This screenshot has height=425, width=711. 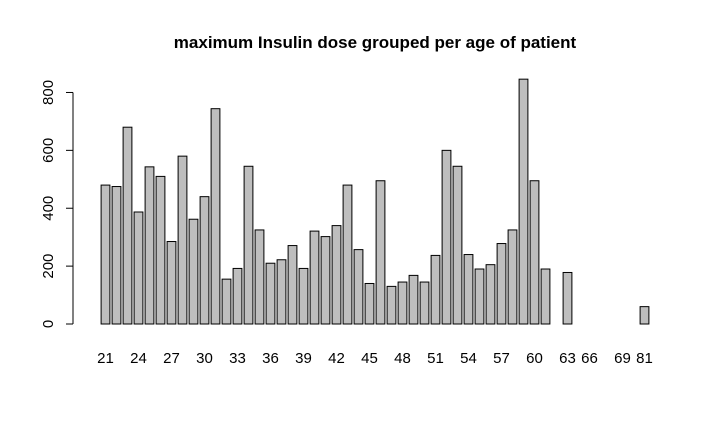 What do you see at coordinates (270, 358) in the screenshot?
I see `x-tick-label-36: 36` at bounding box center [270, 358].